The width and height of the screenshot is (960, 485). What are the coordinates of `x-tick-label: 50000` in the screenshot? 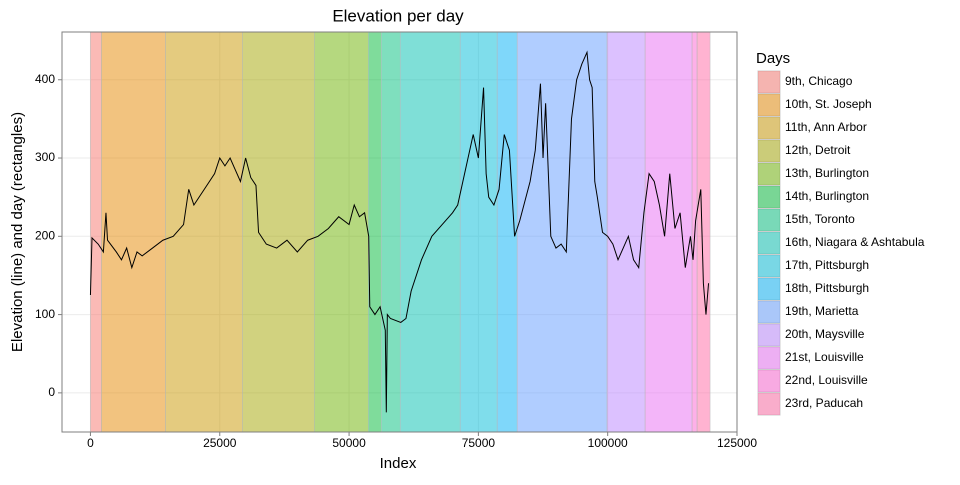 It's located at (349, 443).